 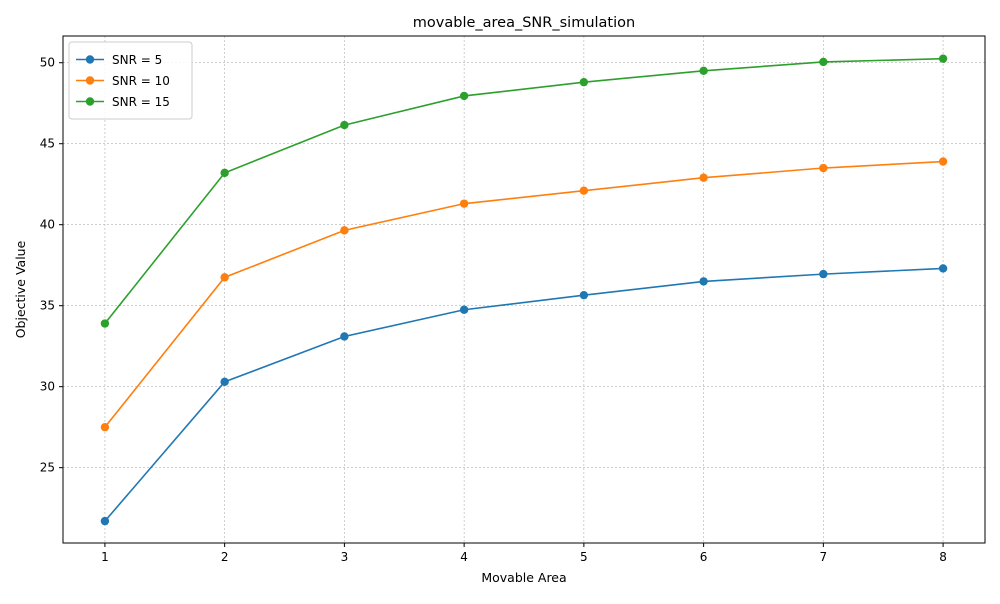 I want to click on y-tick-label: 40, so click(x=47, y=225).